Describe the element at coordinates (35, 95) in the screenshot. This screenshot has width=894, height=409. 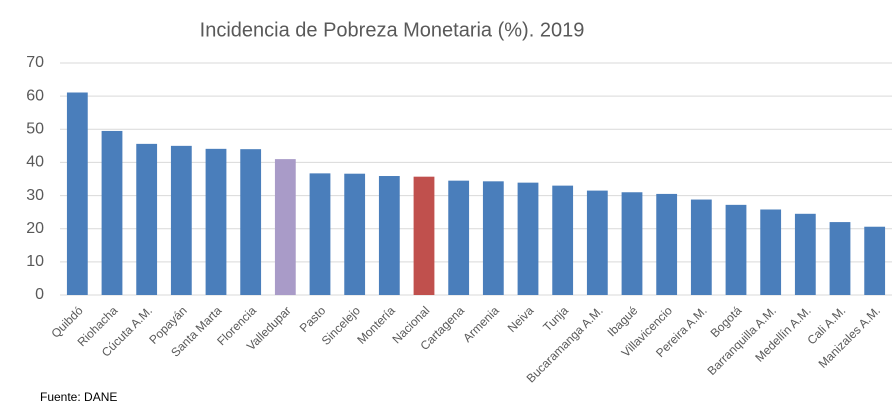
I see `y-tick-label: 60` at that location.